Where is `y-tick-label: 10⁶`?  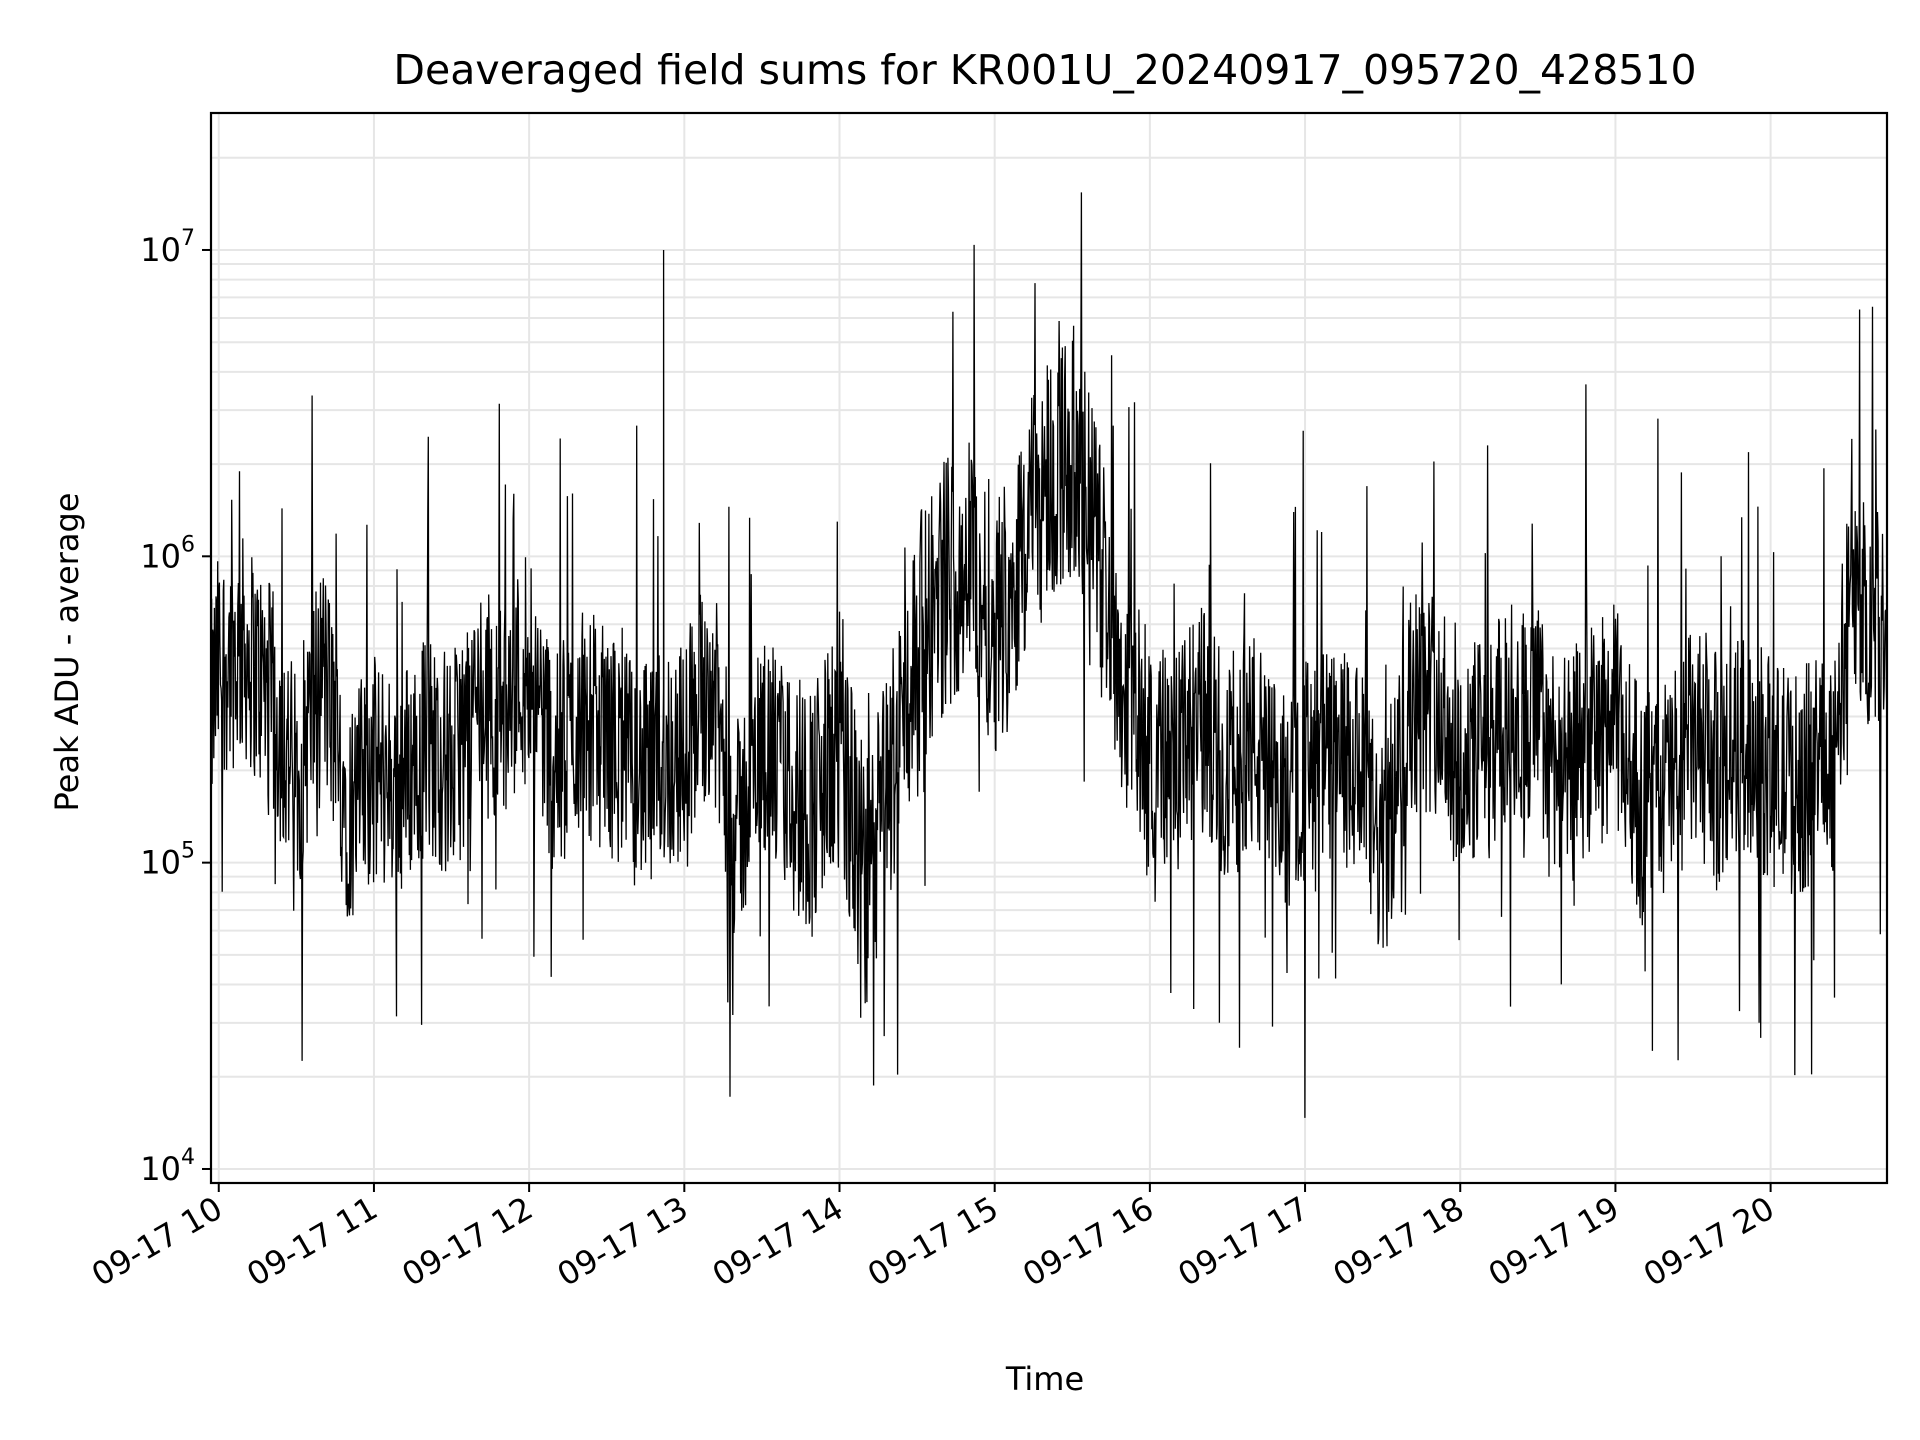 y-tick-label: 10⁶ is located at coordinates (167, 553).